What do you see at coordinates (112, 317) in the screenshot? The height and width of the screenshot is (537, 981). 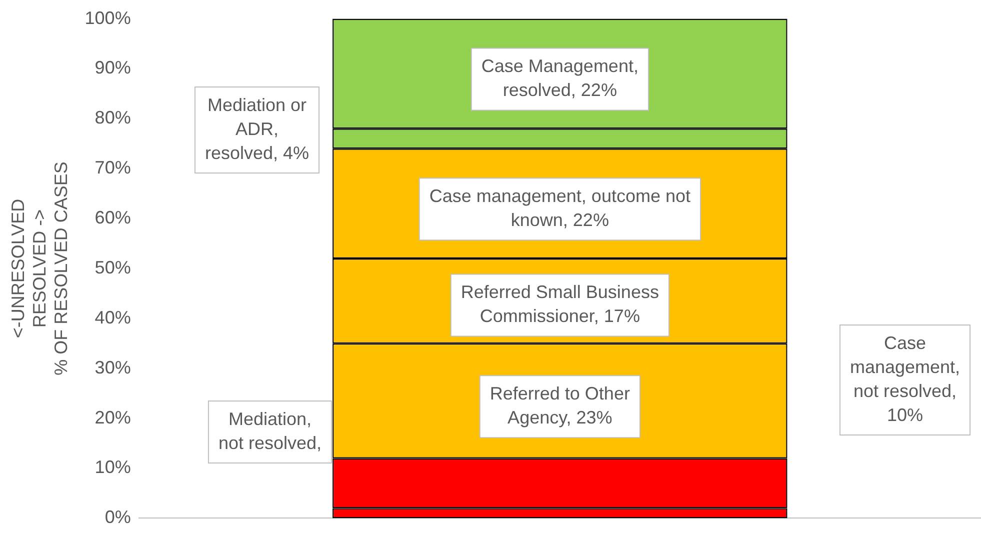 I see `y-tick-label: 40%` at bounding box center [112, 317].